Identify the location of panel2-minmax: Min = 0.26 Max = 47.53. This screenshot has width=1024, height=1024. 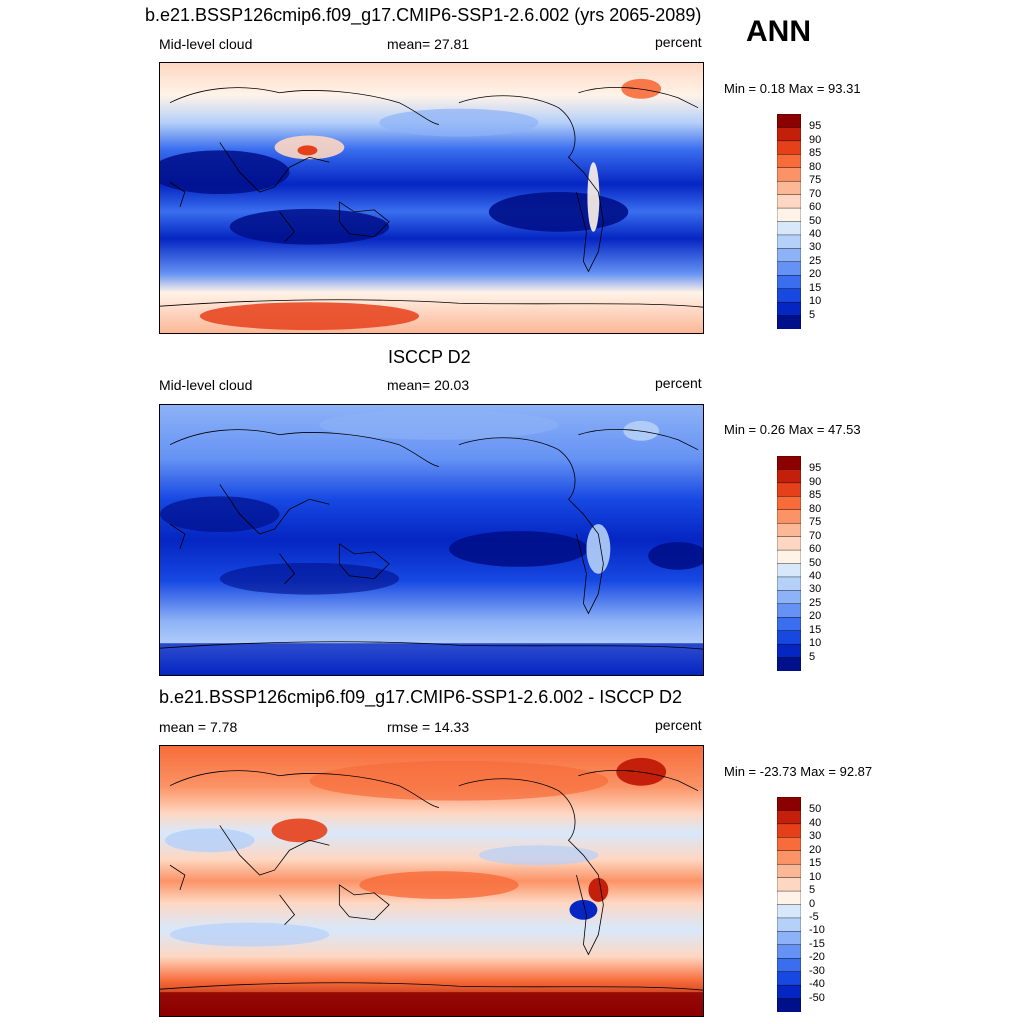
(792, 429).